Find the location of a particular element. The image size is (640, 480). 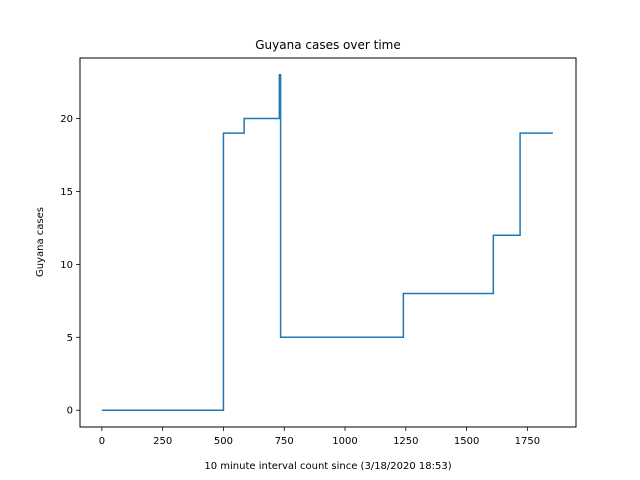

y-tick-label: 5 is located at coordinates (70, 338).